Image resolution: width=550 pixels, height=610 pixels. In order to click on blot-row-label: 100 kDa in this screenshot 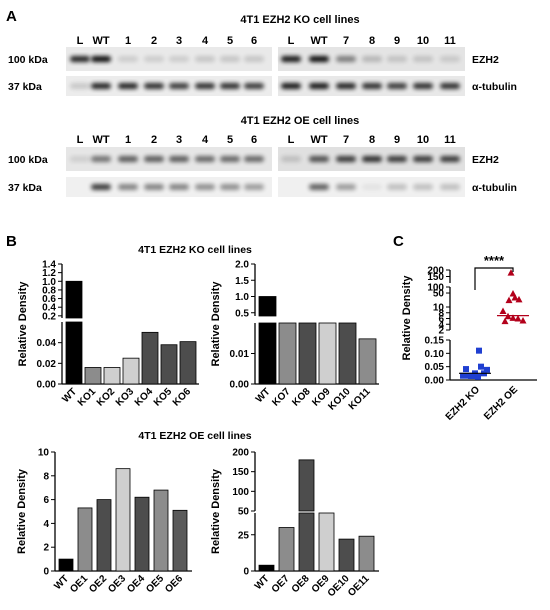, I will do `click(28, 60)`.